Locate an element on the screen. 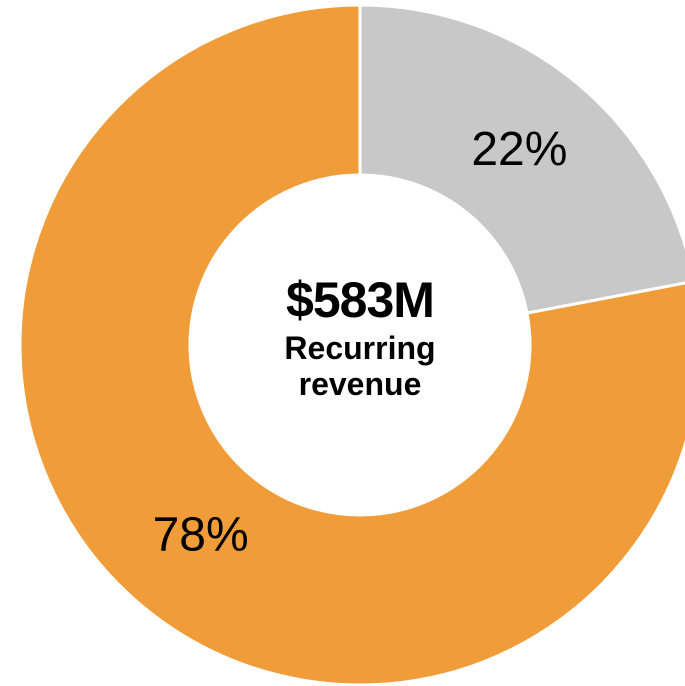 This screenshot has height=686, width=685. value-label: 78% is located at coordinates (201, 534).